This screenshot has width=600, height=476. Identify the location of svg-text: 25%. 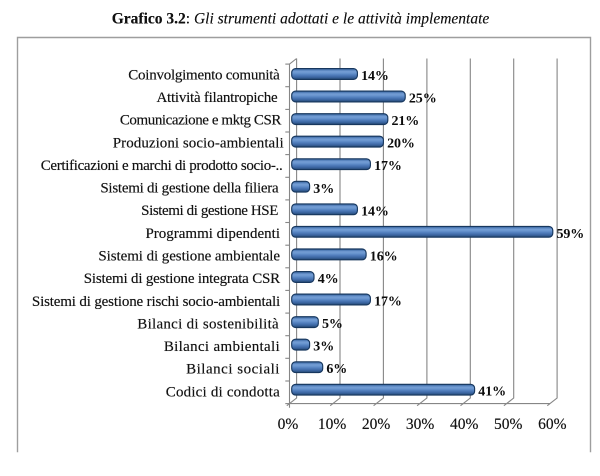
(423, 99).